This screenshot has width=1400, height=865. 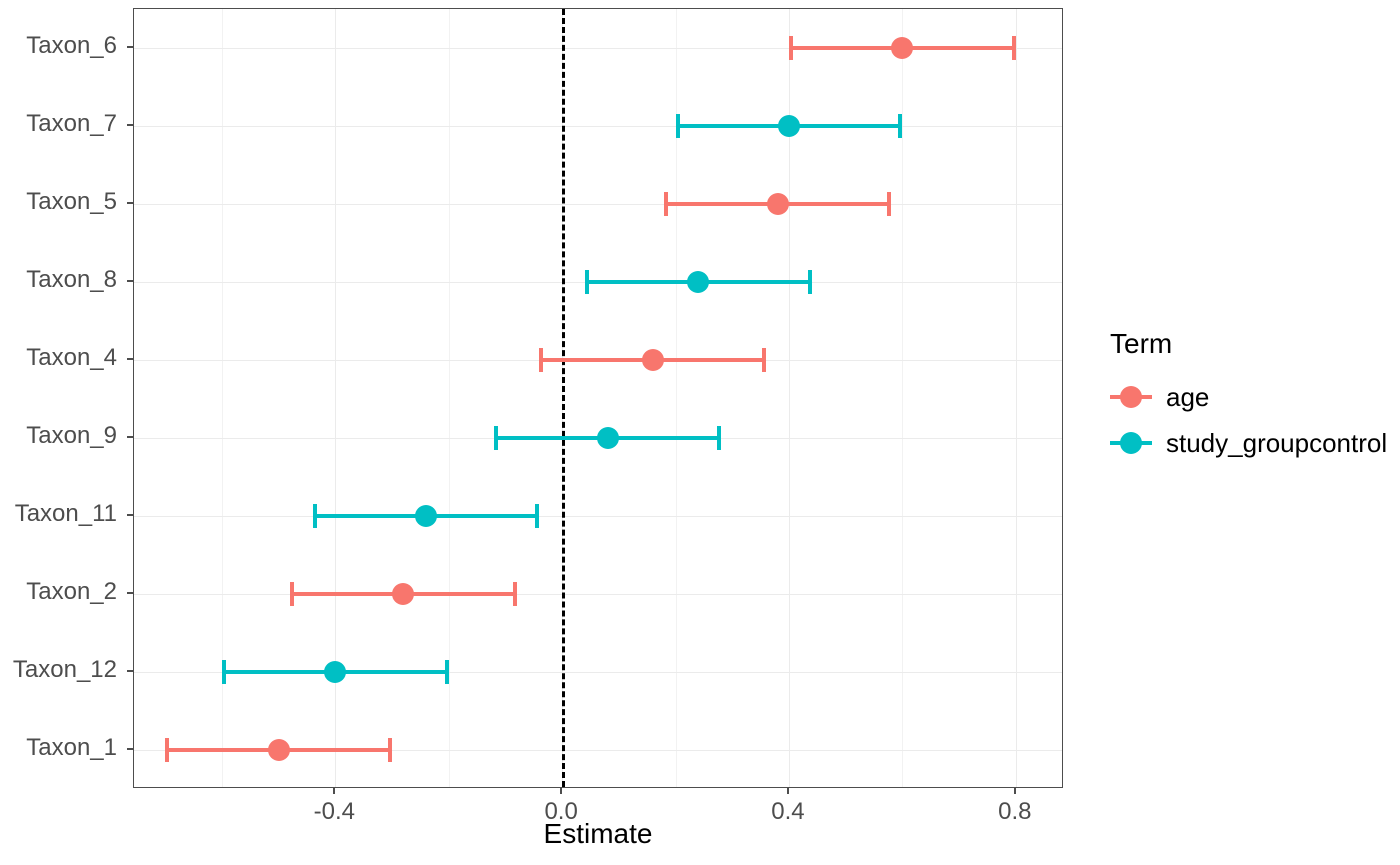 What do you see at coordinates (71, 279) in the screenshot?
I see `y-axis-tick-label: Taxon_8` at bounding box center [71, 279].